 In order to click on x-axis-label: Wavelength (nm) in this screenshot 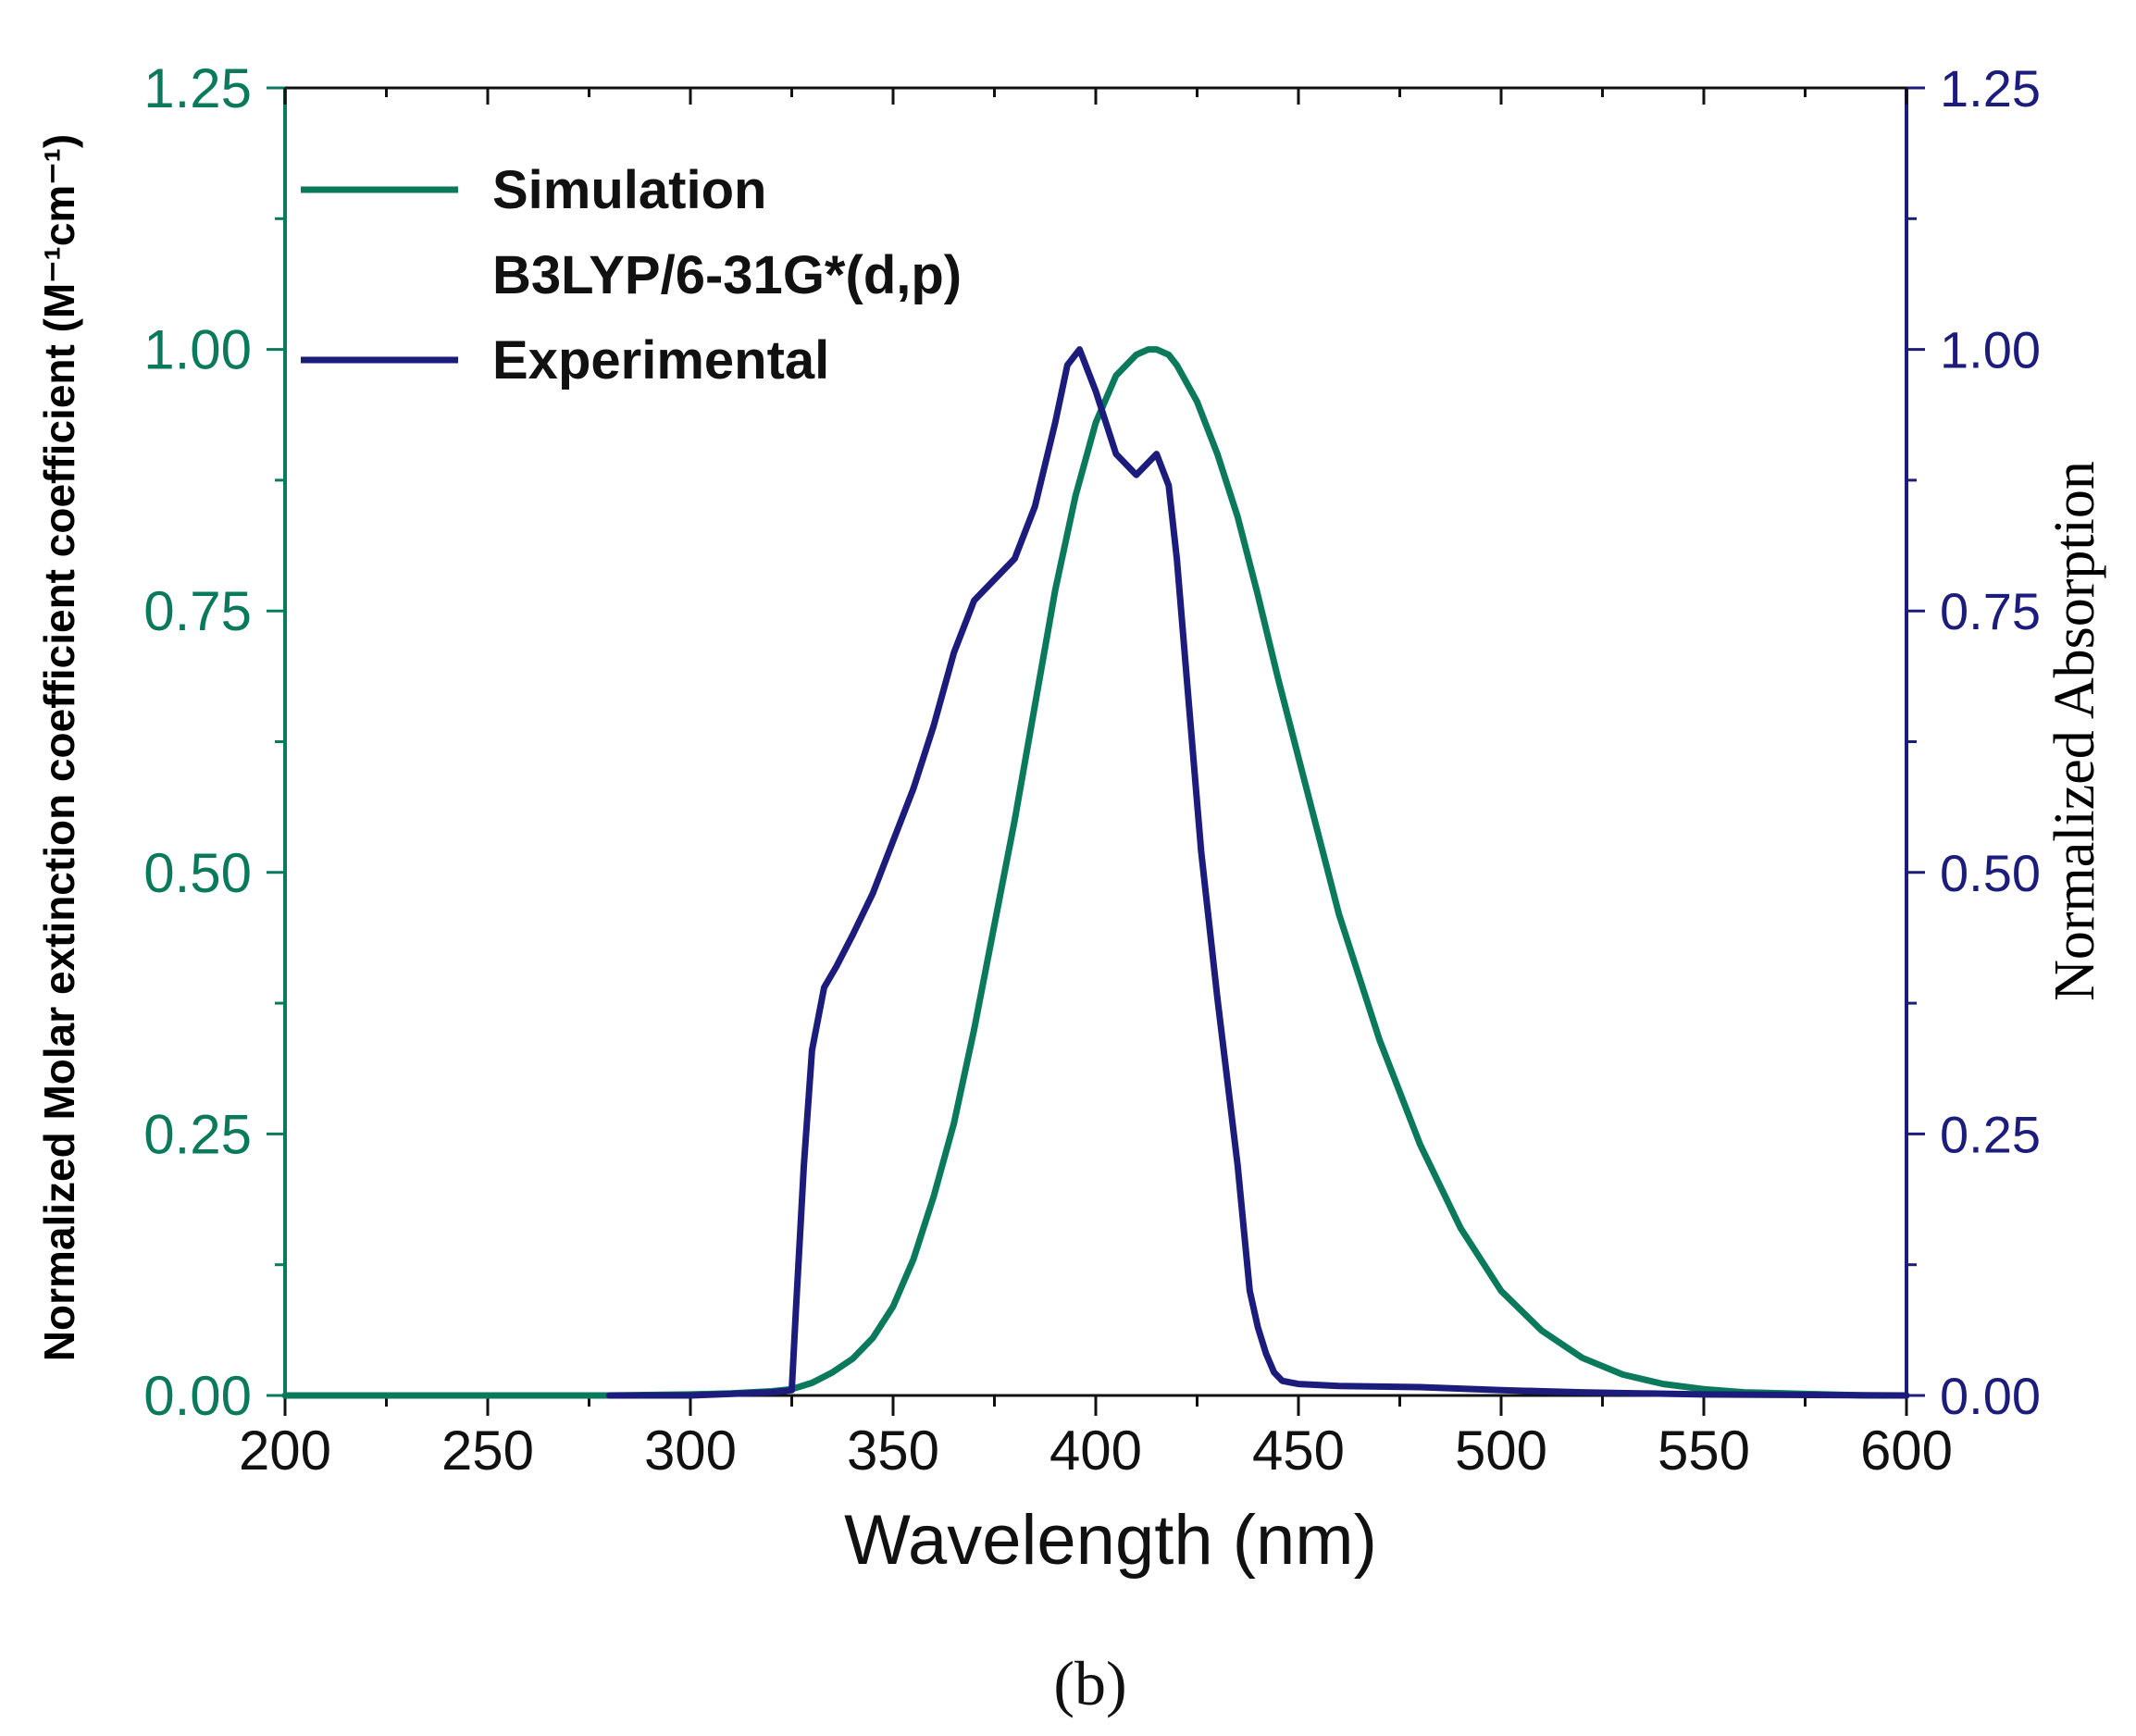, I will do `click(1110, 1540)`.